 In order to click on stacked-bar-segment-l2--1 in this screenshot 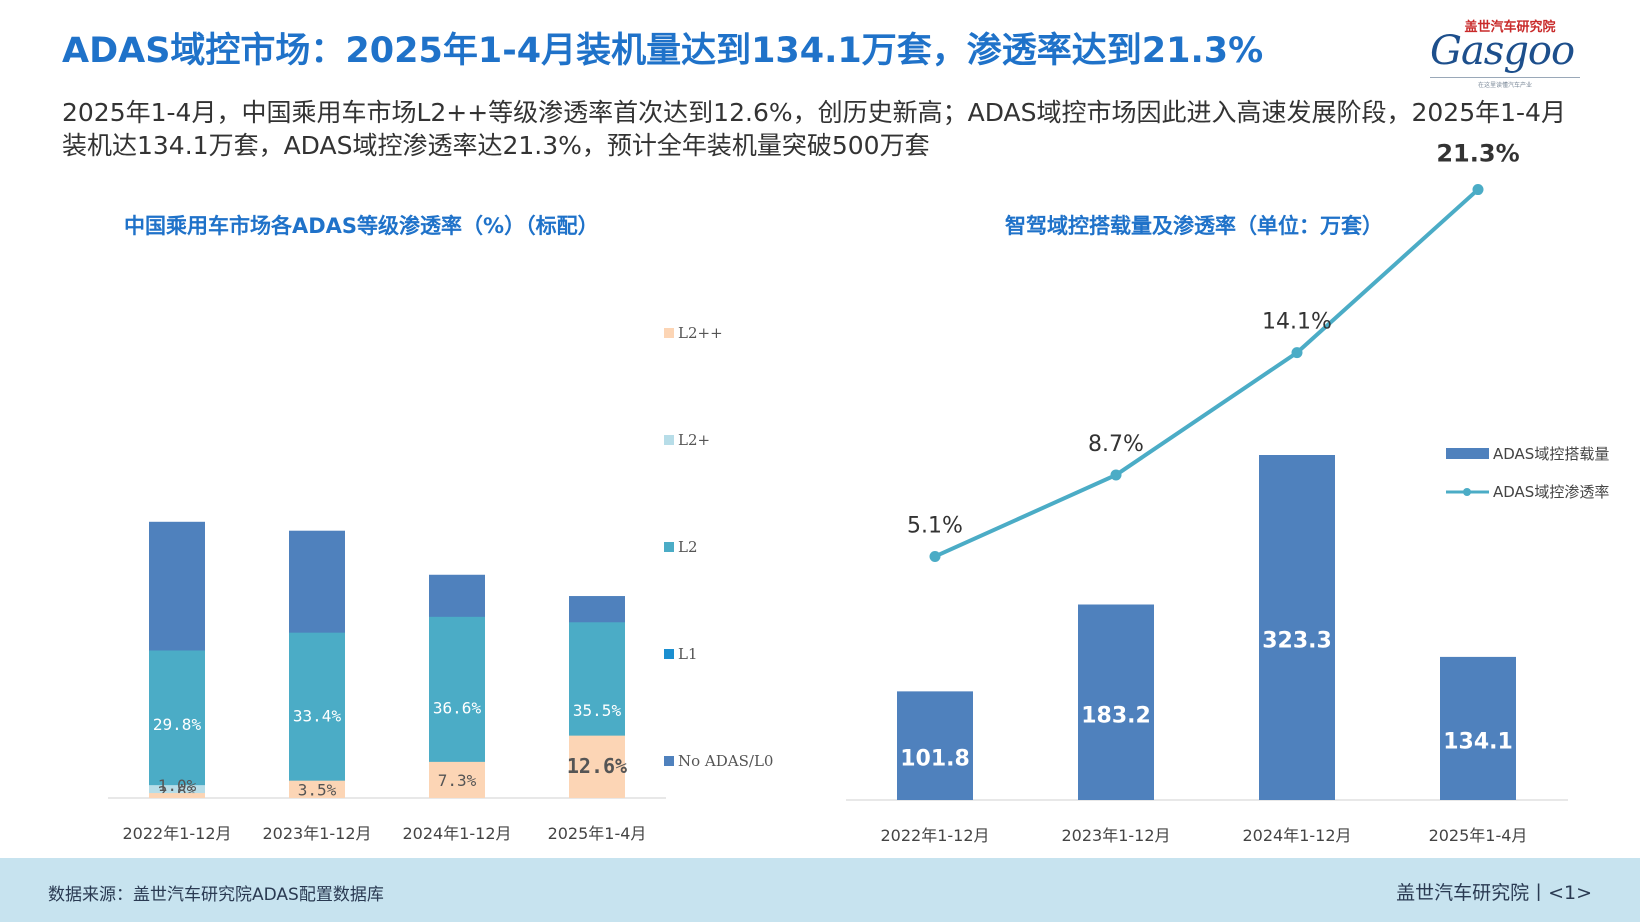, I will do `click(317, 789)`.